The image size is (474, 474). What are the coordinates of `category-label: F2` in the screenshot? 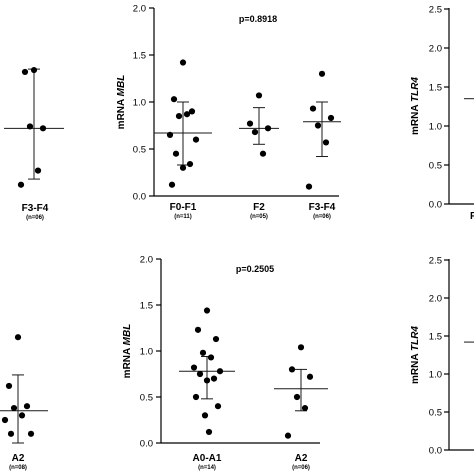 It's located at (259, 207).